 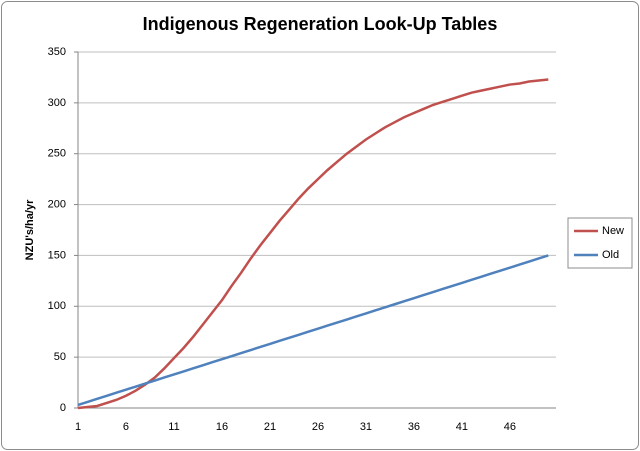 I want to click on y-axis-label: NZU's/ha/yr, so click(x=30, y=229).